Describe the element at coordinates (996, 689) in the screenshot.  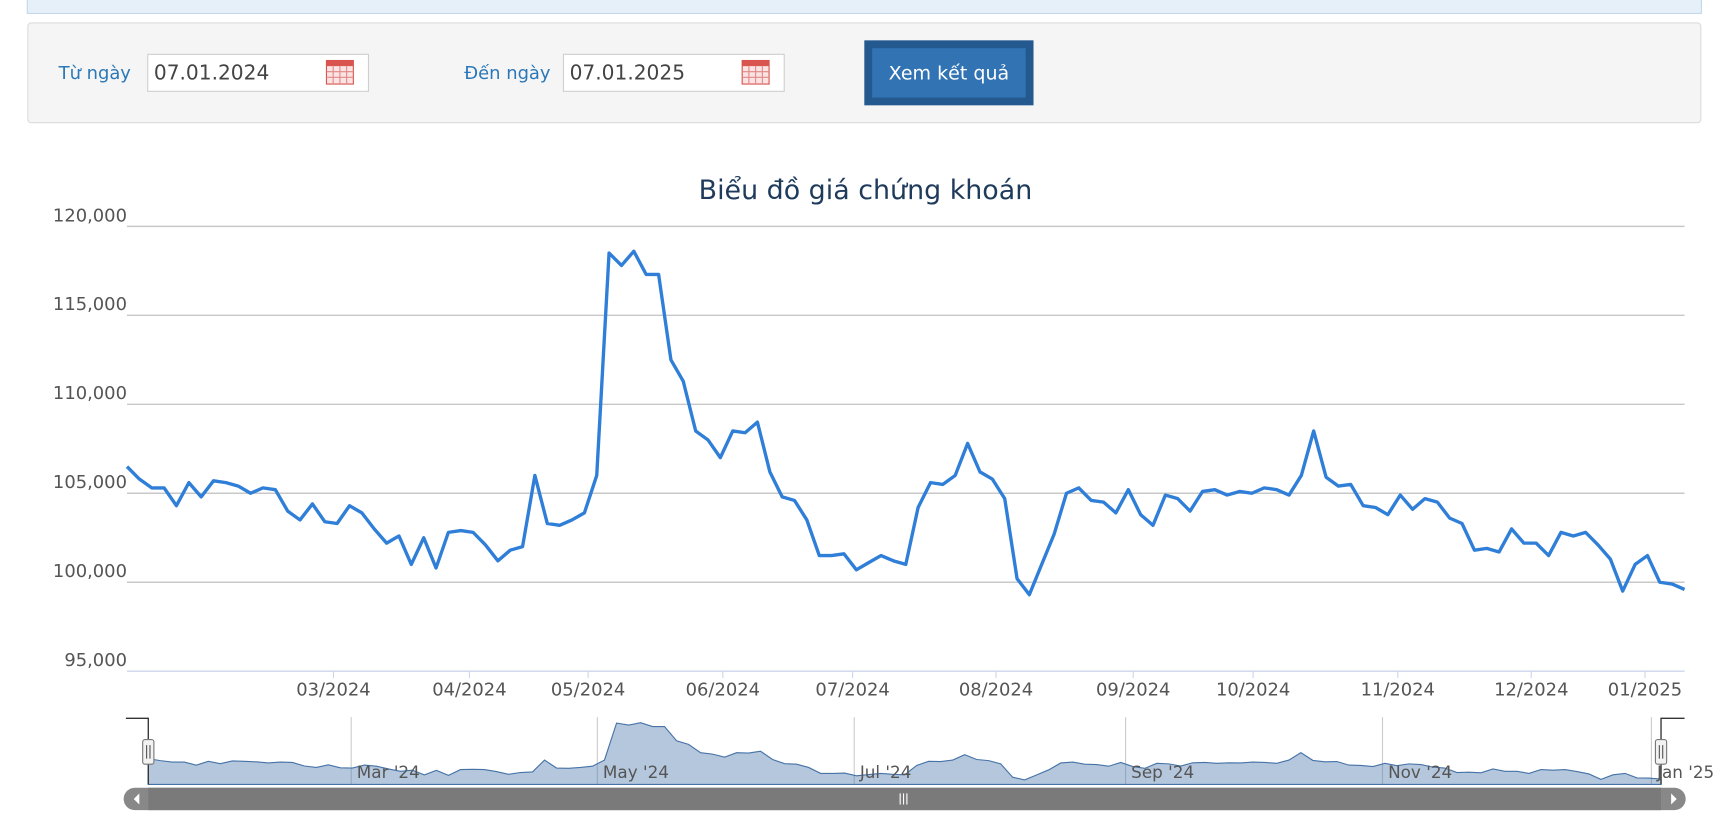
I see `x-tick-label: 08/2024` at that location.